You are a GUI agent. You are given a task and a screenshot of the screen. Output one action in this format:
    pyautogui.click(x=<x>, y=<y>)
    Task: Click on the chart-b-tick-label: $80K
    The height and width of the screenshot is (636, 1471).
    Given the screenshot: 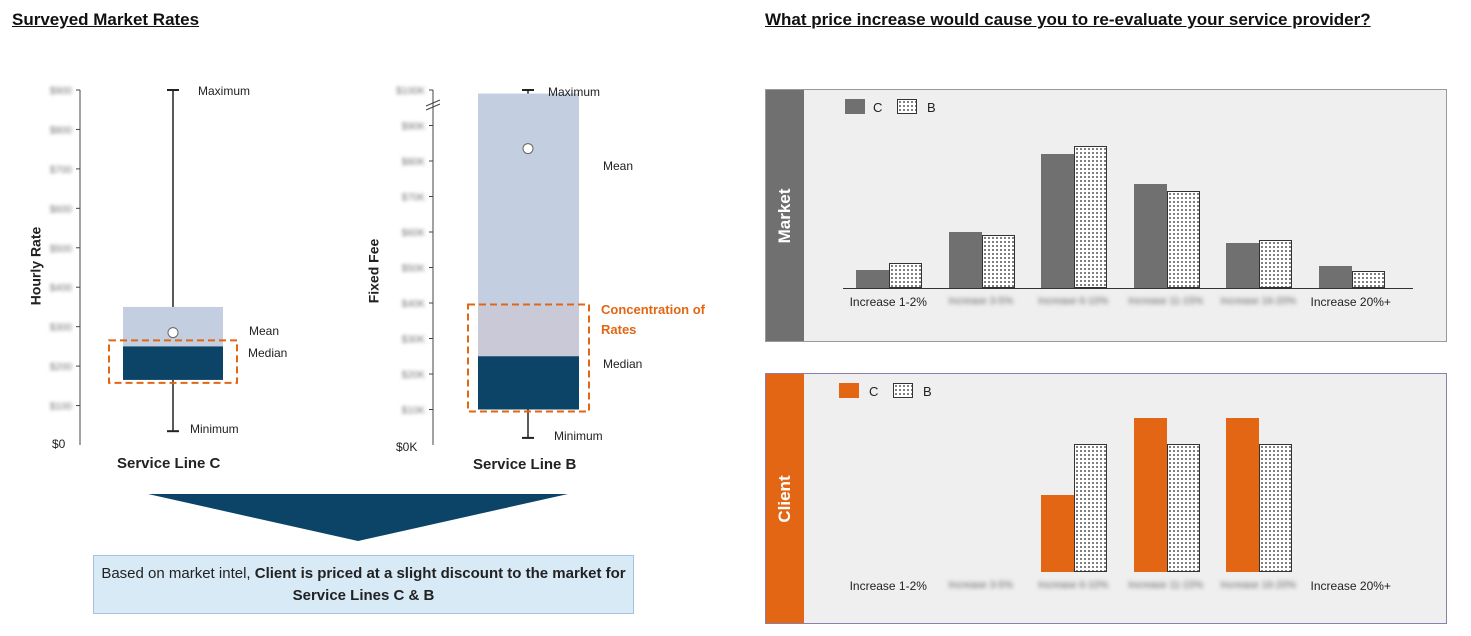 What is the action you would take?
    pyautogui.click(x=414, y=162)
    